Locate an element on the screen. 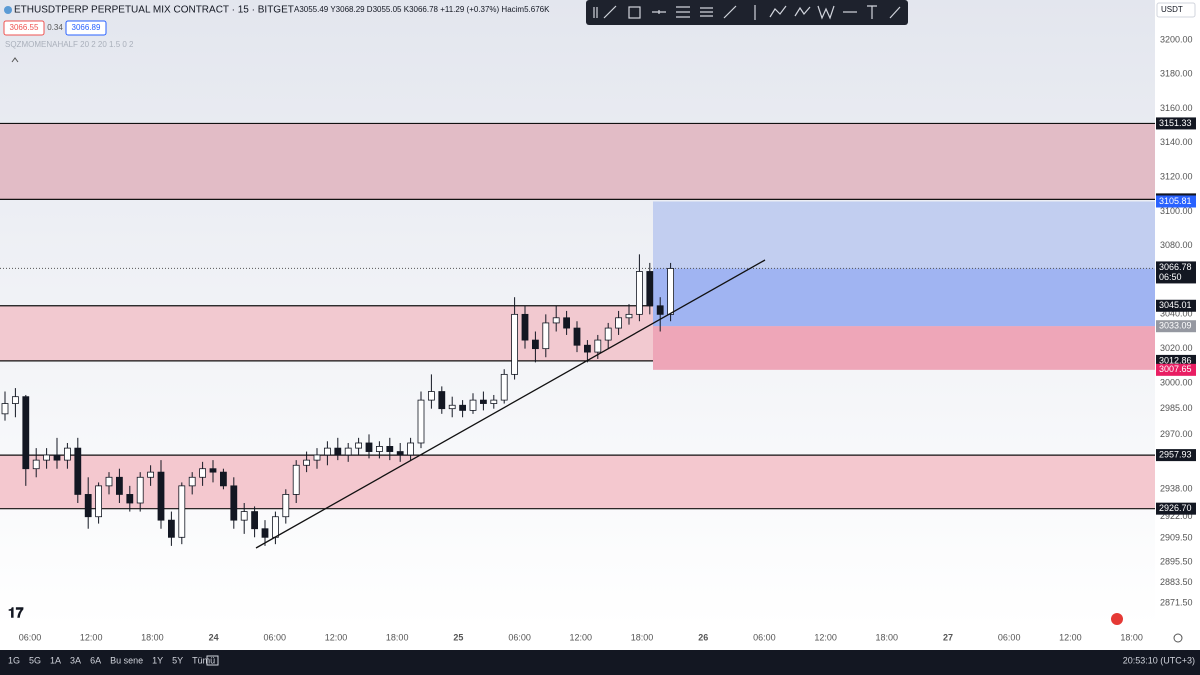  collapse-icon is located at coordinates (15, 60).